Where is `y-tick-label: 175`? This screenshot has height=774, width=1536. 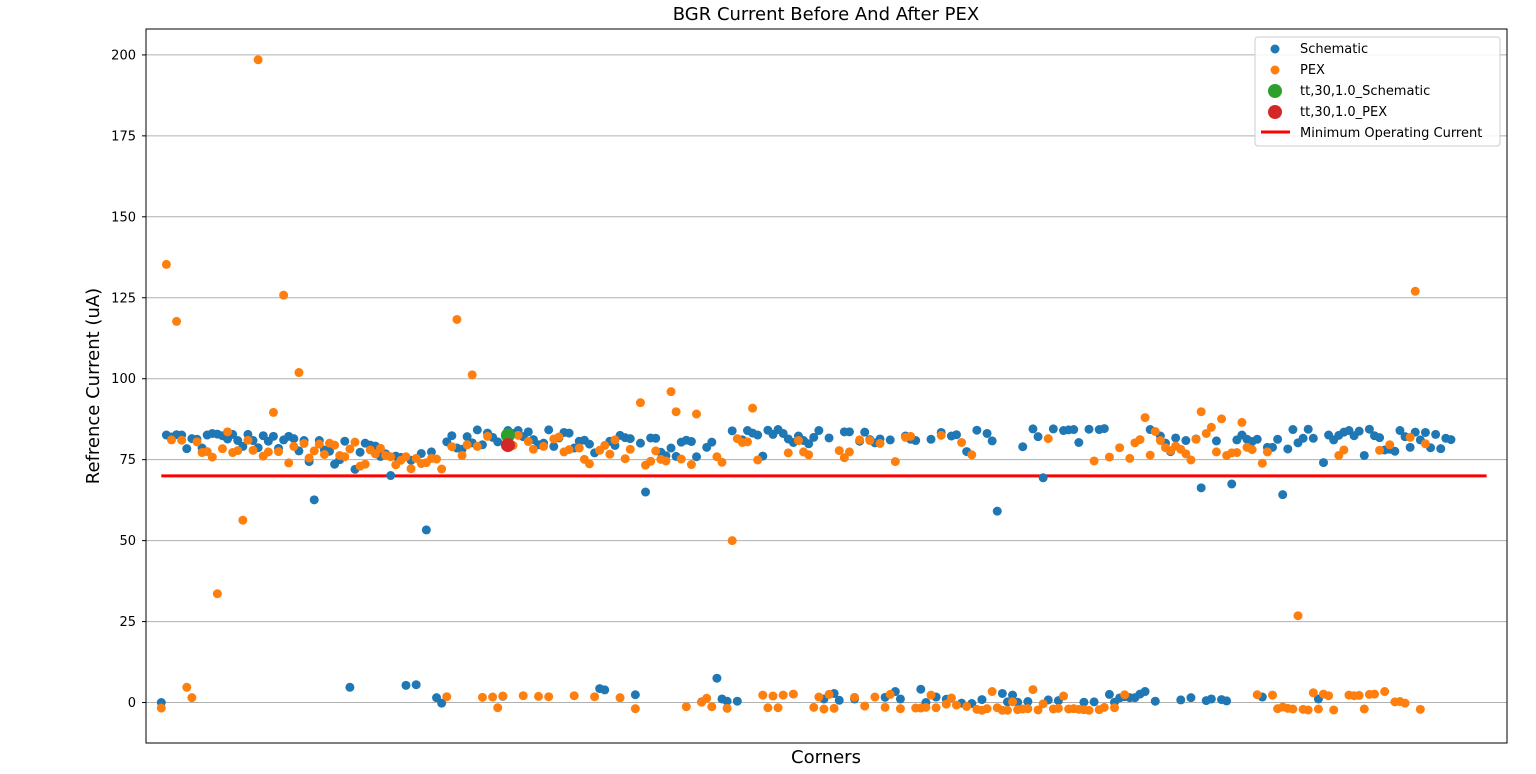 y-tick-label: 175 is located at coordinates (123, 136).